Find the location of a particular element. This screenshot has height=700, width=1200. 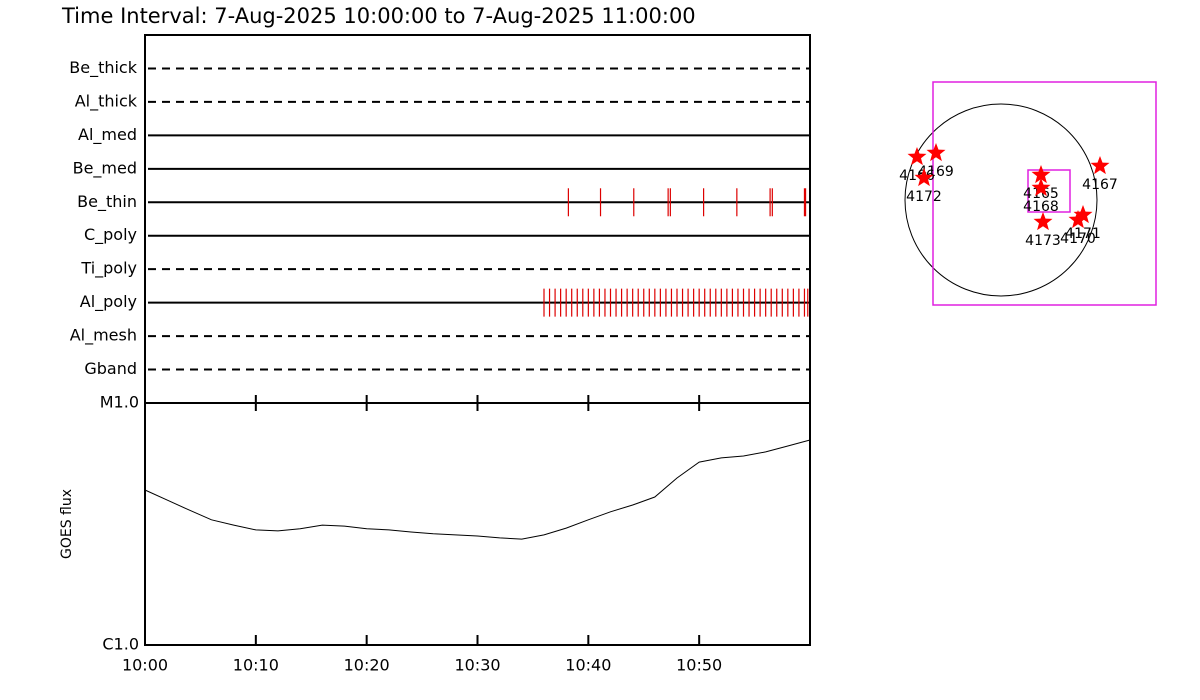

row-label: Be_thin is located at coordinates (107, 202).